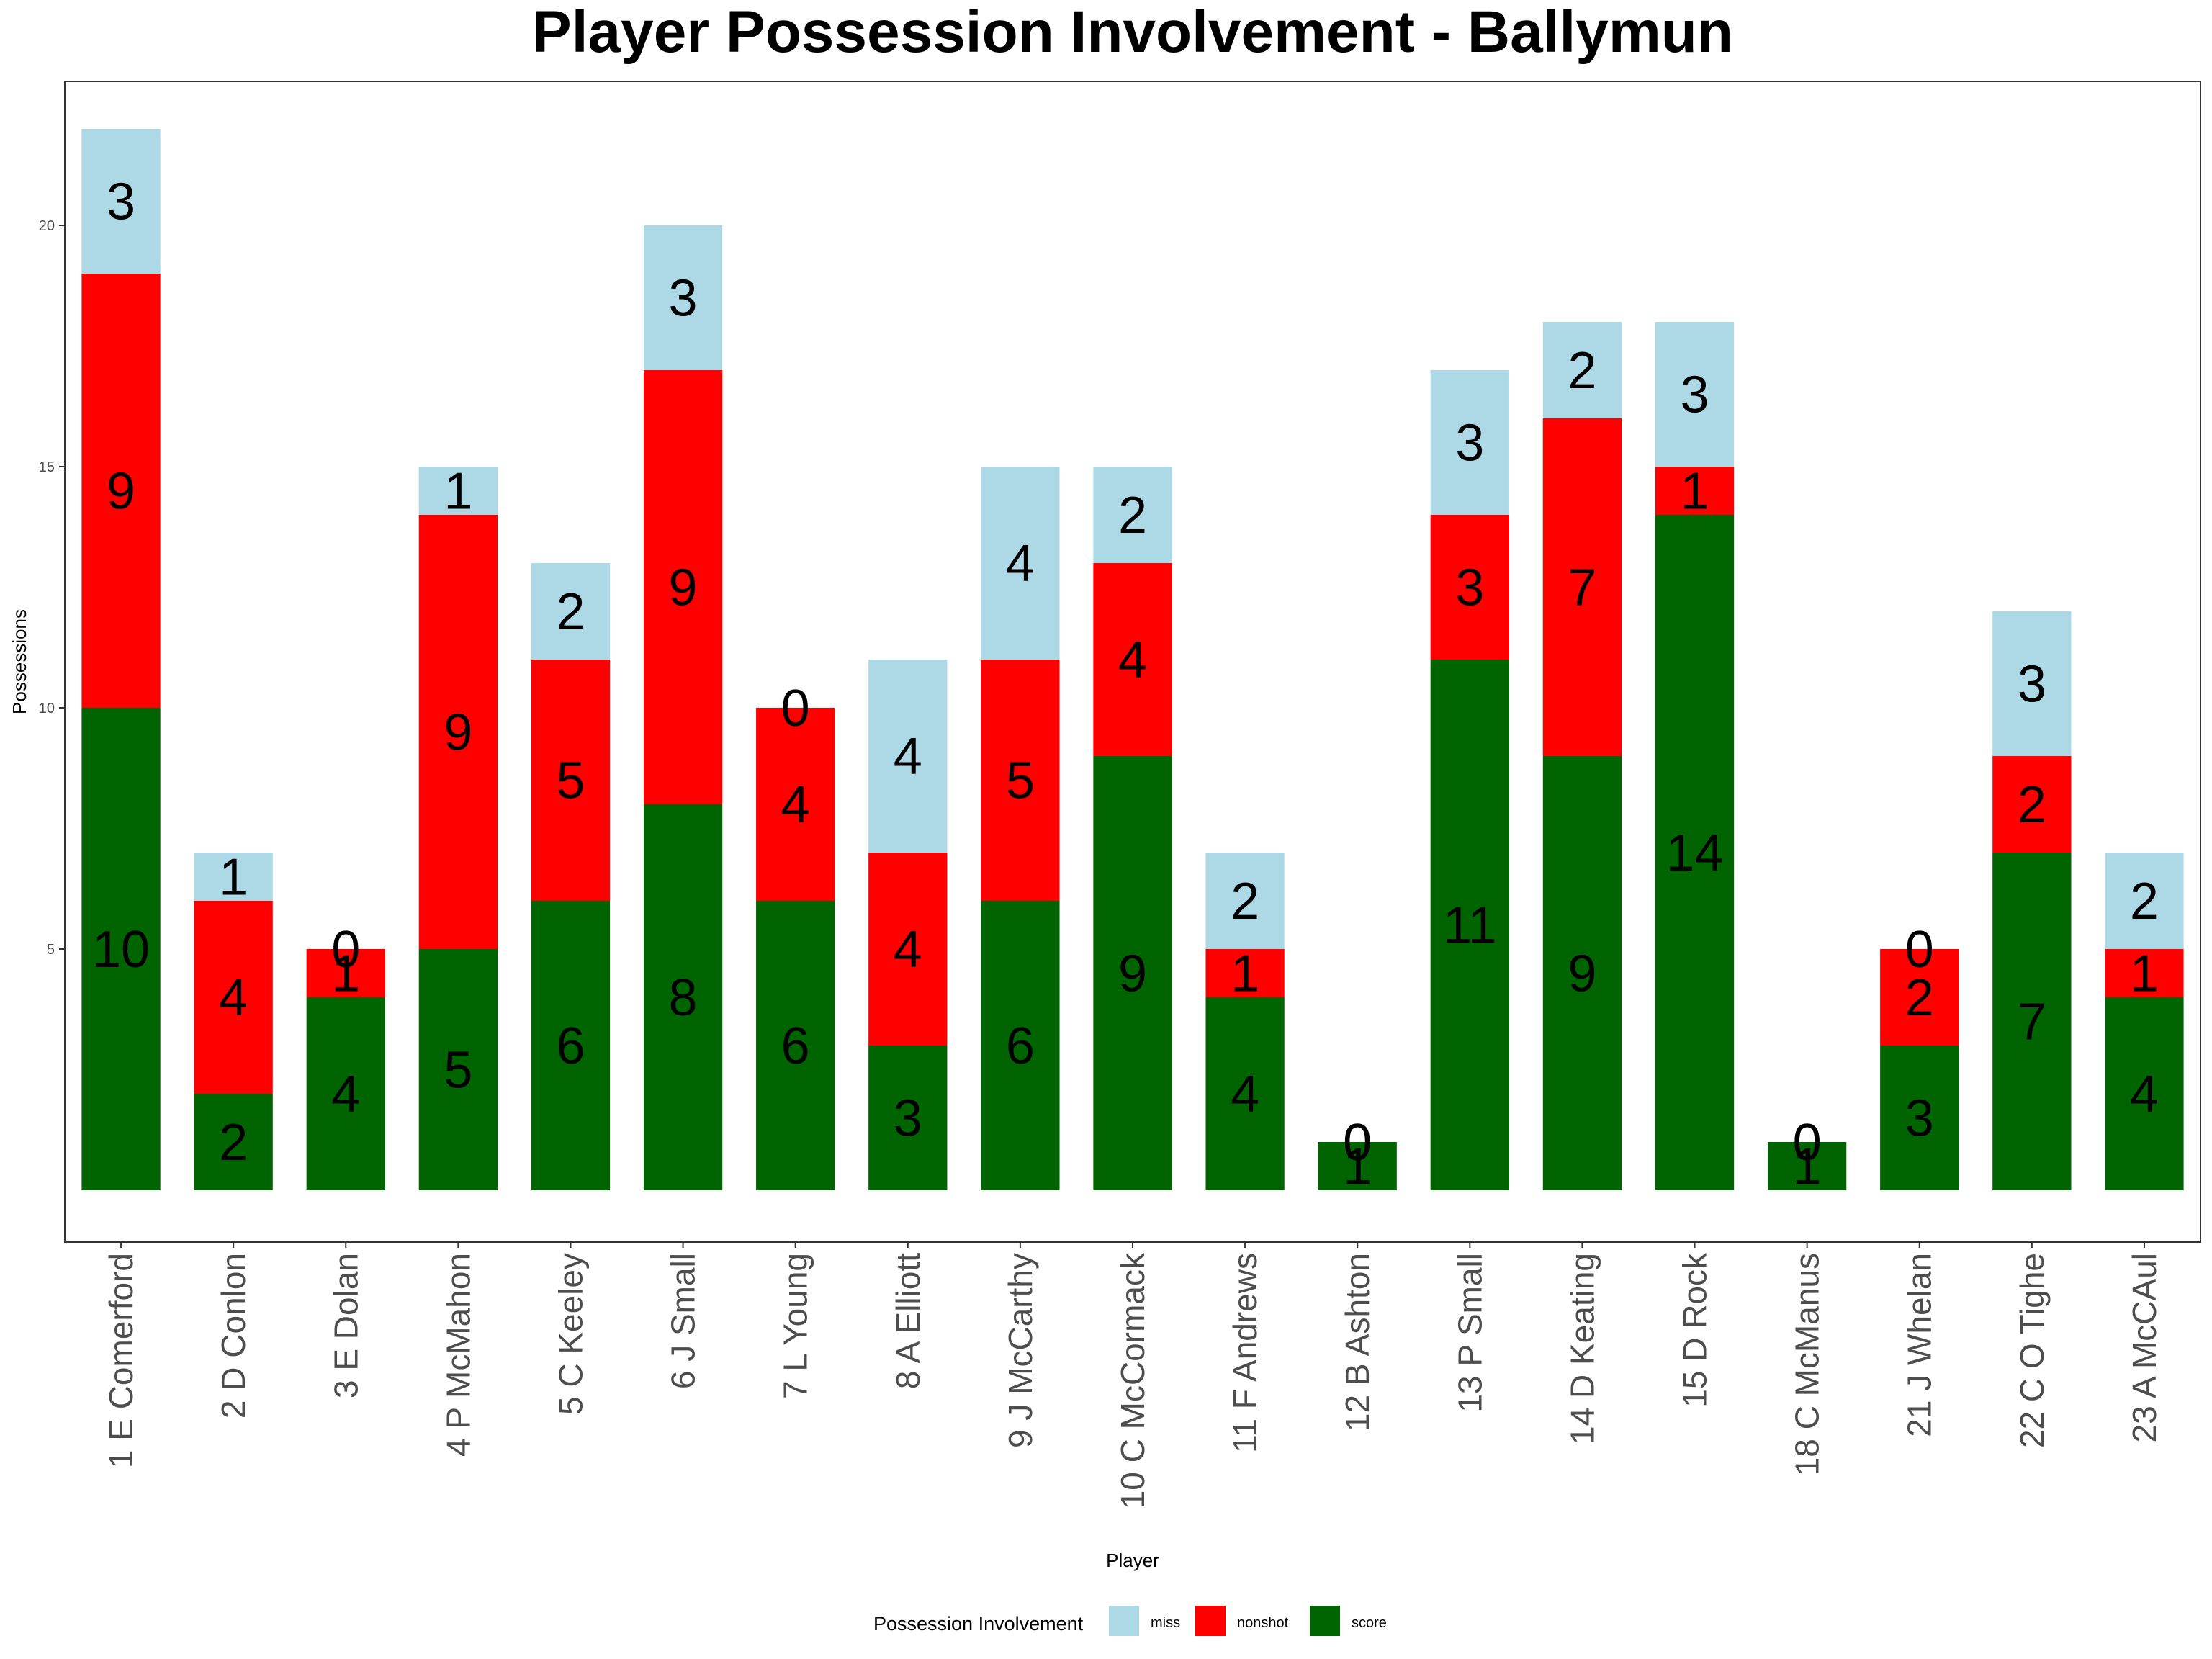 This screenshot has width=2212, height=1659. Describe the element at coordinates (1919, 1345) in the screenshot. I see `x-tick-label: 21 J Whelan` at that location.